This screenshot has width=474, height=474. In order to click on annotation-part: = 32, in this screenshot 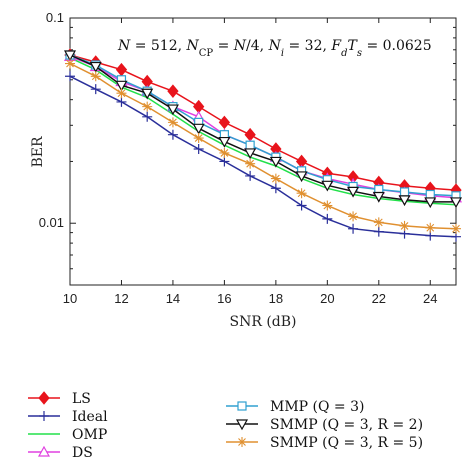, I will do `click(307, 46)`.